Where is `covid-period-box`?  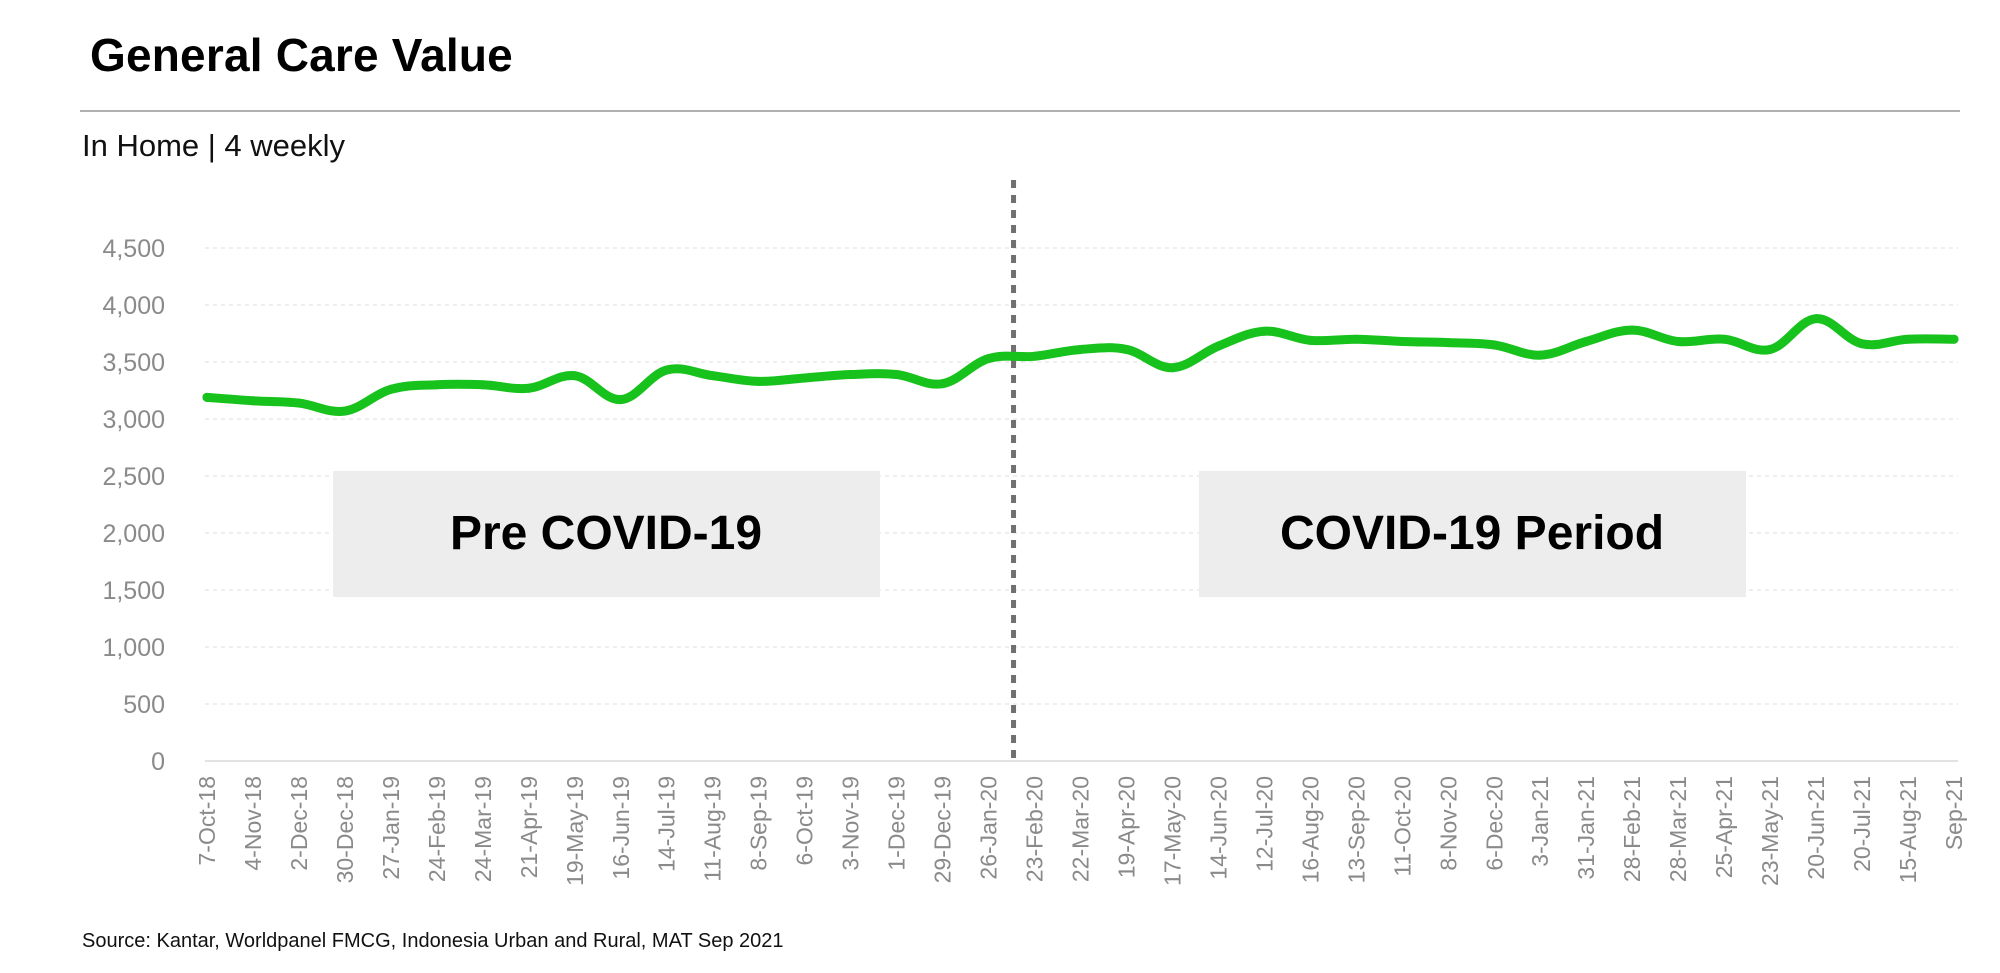 covid-period-box is located at coordinates (1472, 534).